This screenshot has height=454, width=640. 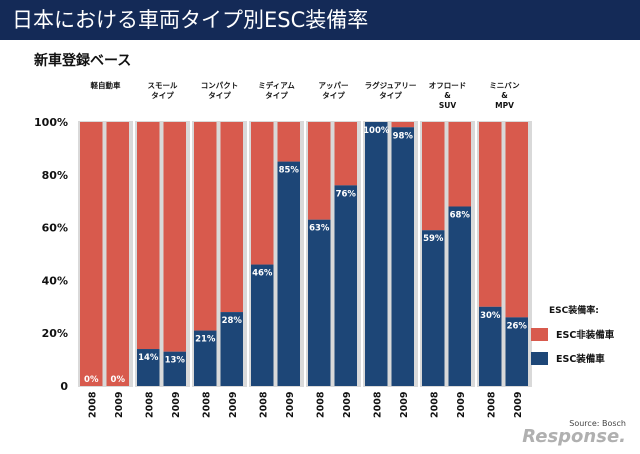 I want to click on group-label: ミニバン, so click(x=504, y=85).